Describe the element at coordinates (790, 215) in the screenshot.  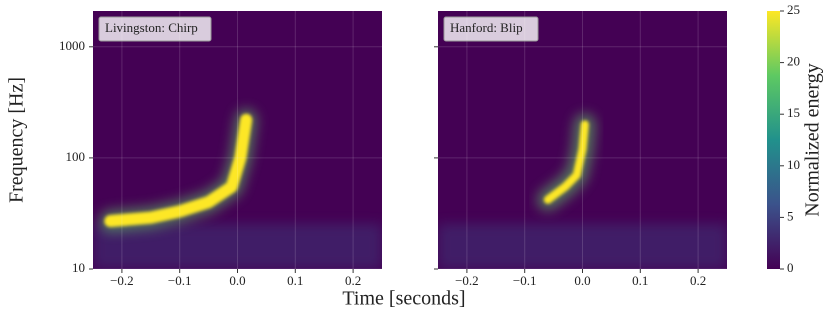
I see `colorbar-tick-label: 5` at that location.